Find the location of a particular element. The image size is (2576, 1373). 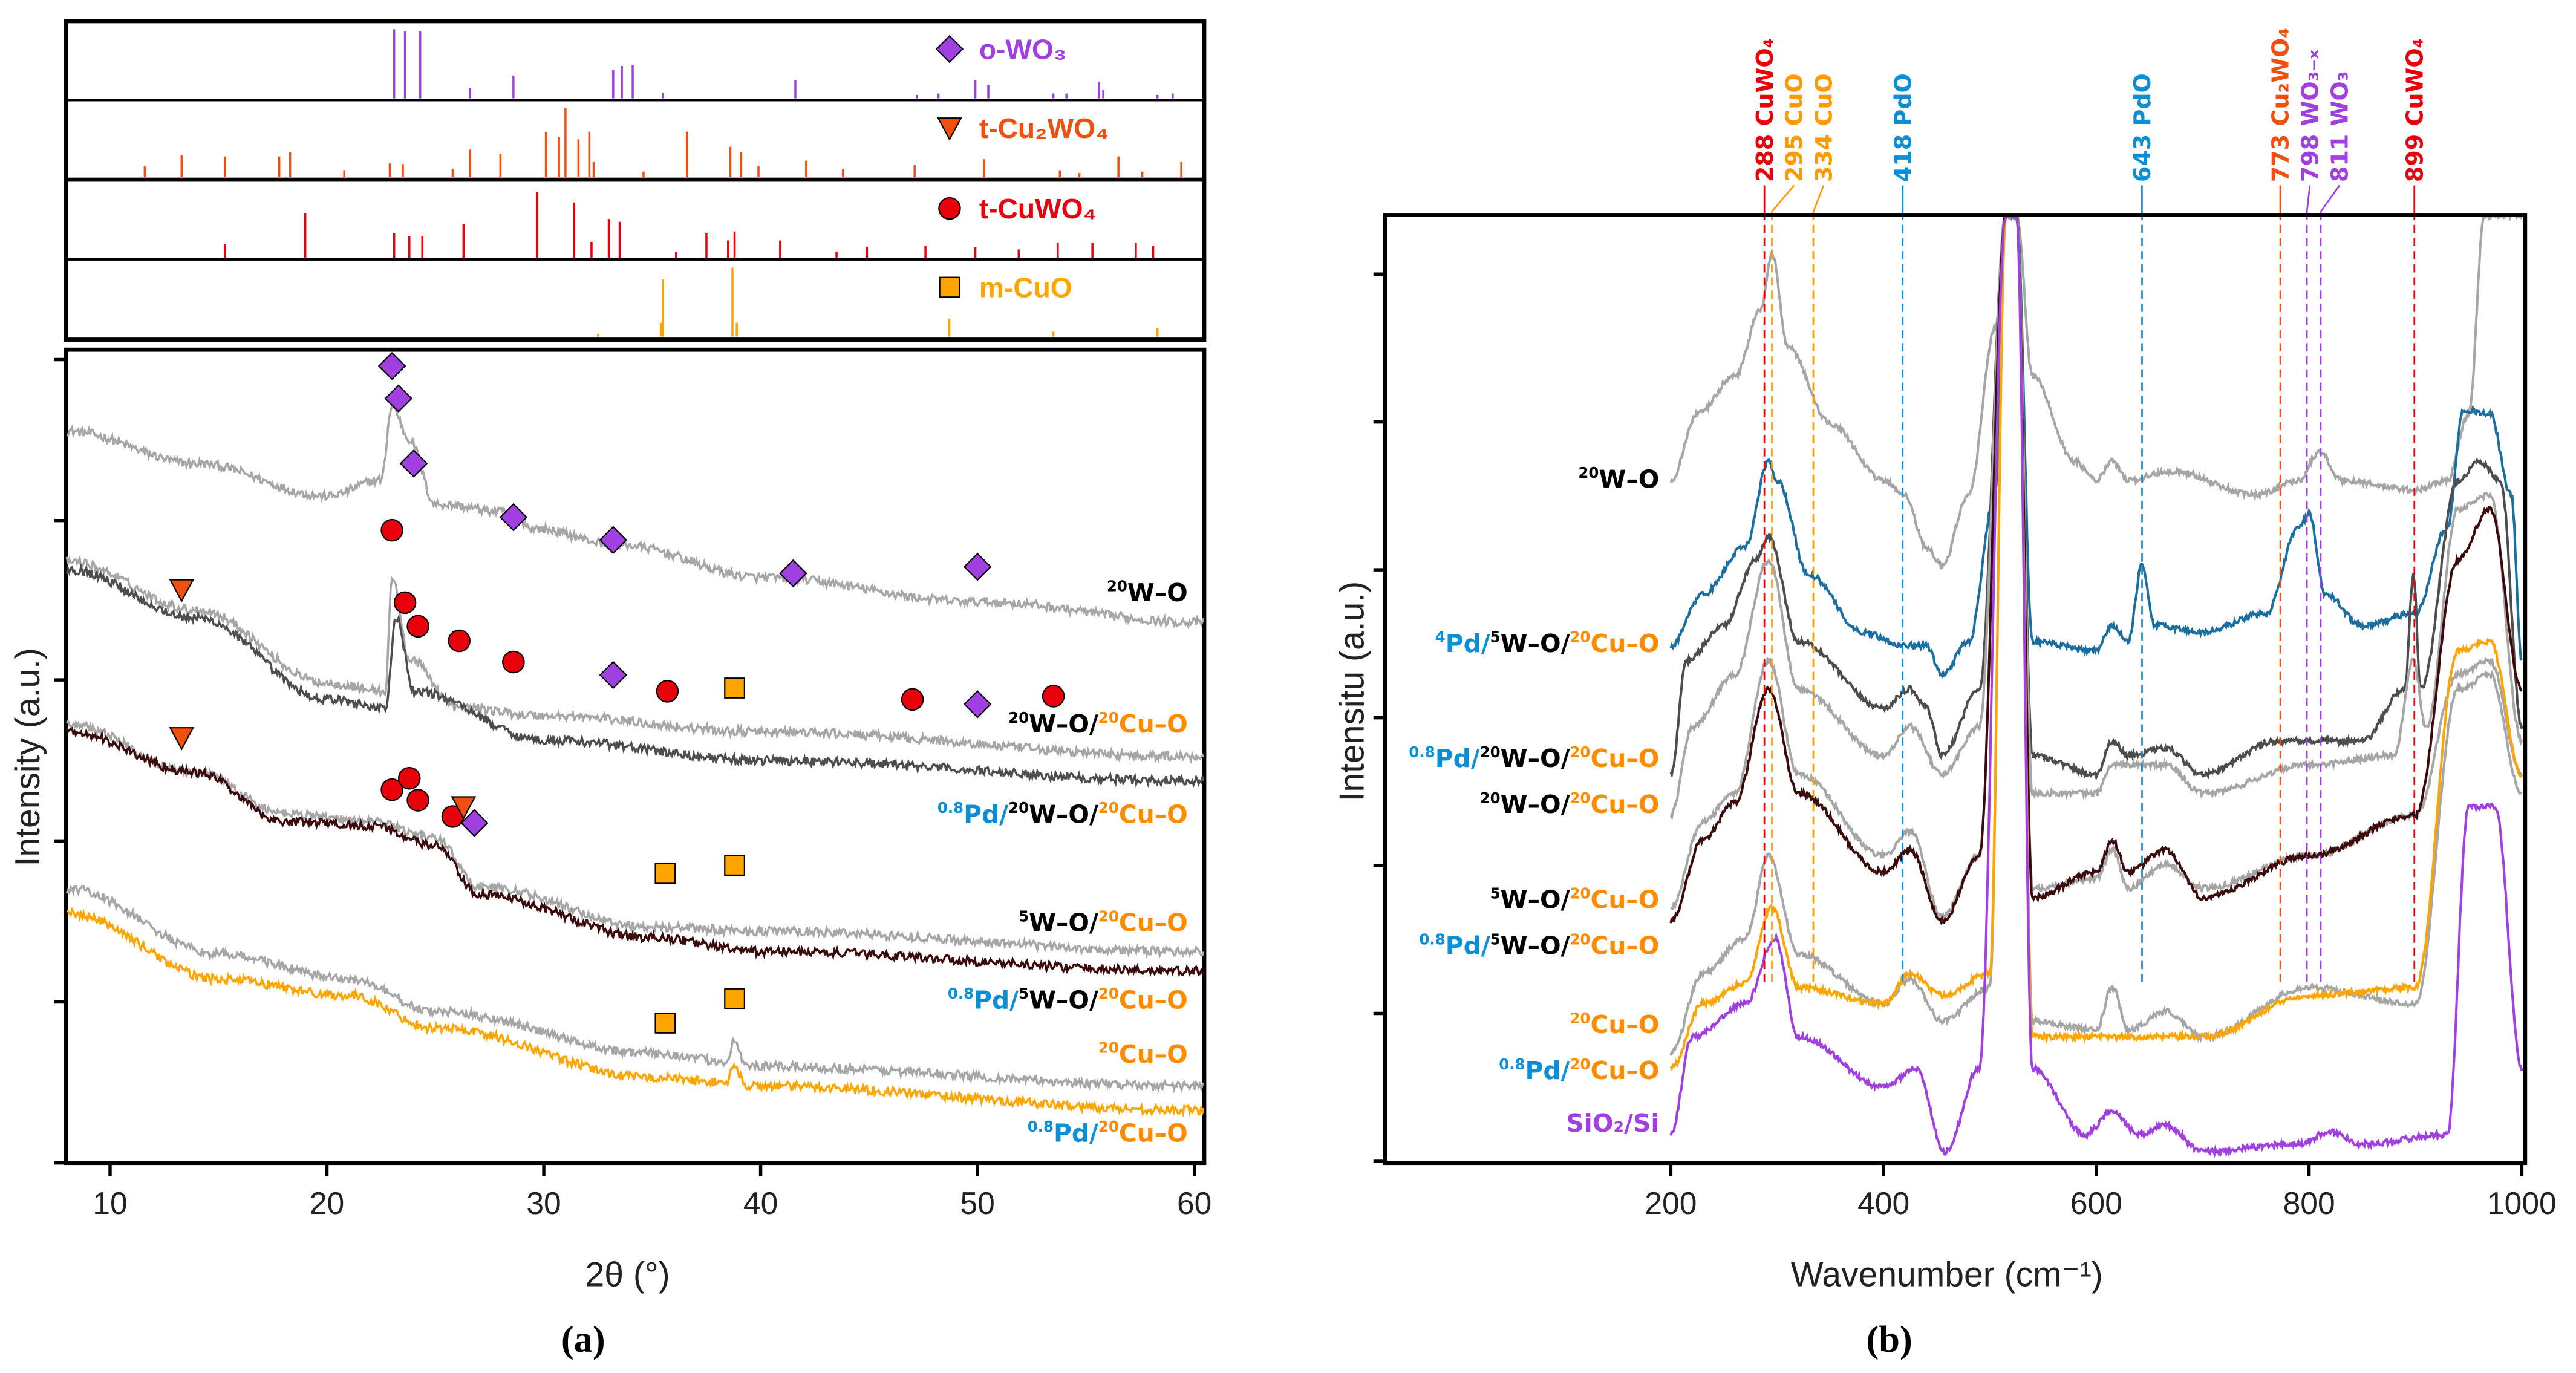

raman-series-label-6: 20Cu–O is located at coordinates (1614, 1024).